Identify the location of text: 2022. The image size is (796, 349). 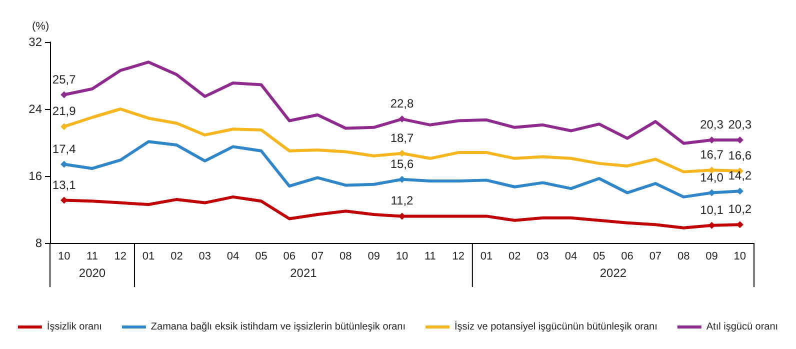
(613, 273).